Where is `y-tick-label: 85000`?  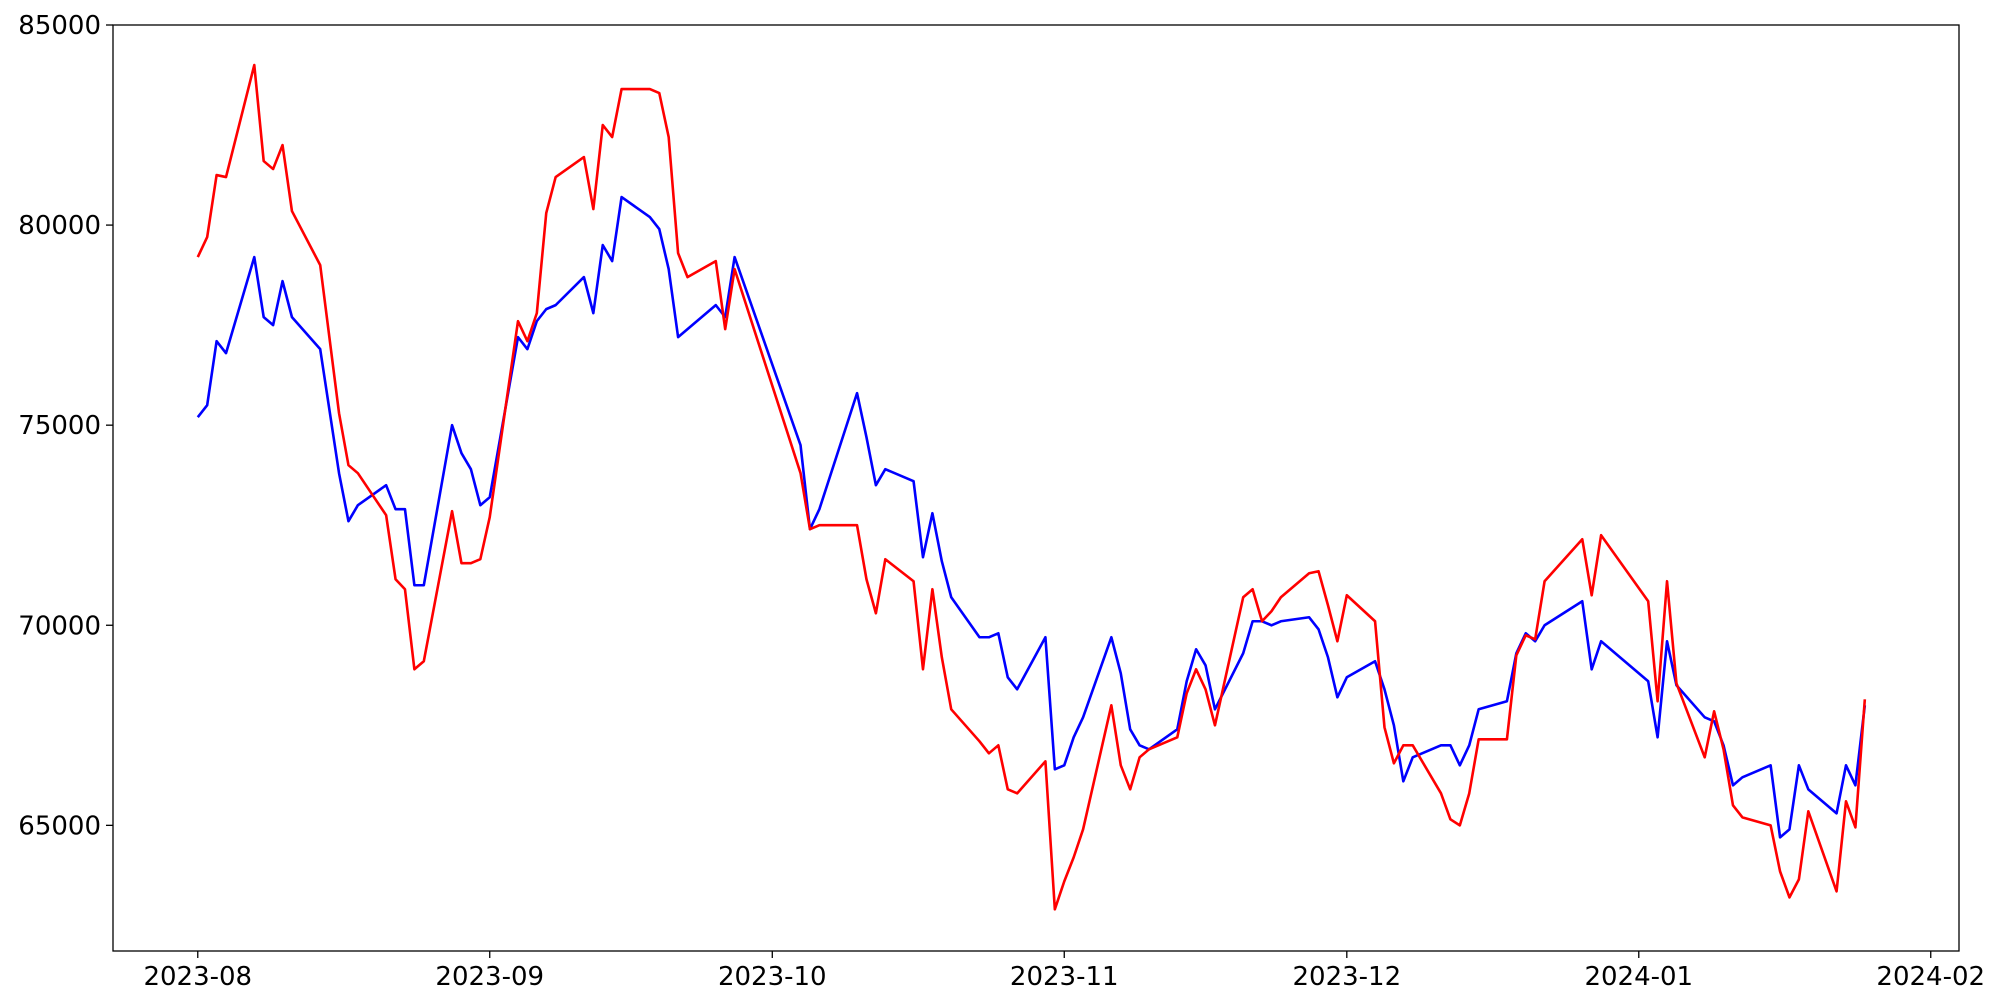
y-tick-label: 85000 is located at coordinates (59, 26).